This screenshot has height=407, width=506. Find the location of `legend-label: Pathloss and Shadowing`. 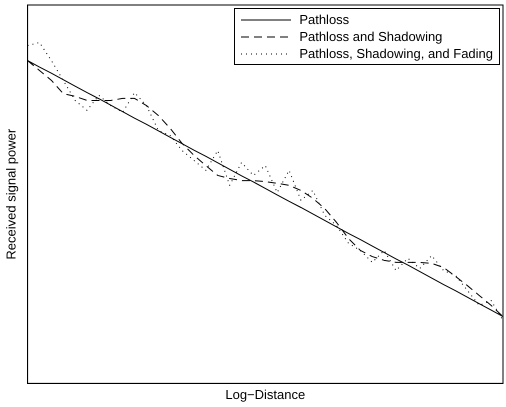

legend-label: Pathloss and Shadowing is located at coordinates (370, 36).